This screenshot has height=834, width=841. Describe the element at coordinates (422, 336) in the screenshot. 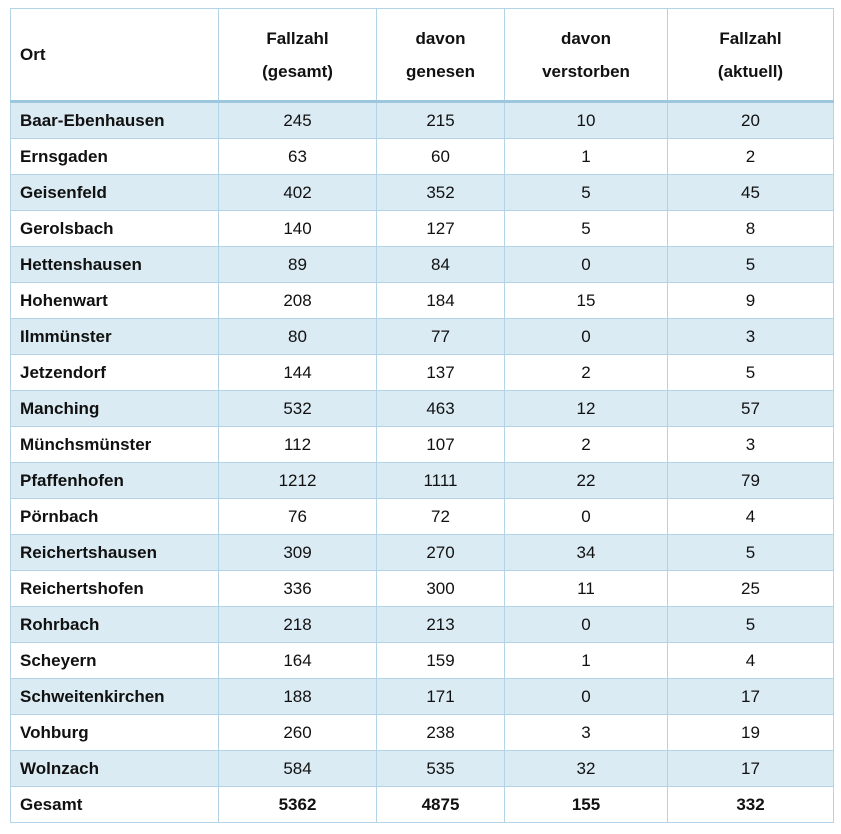

I see `table-row: Ilmmünster 80 77 0 3` at that location.